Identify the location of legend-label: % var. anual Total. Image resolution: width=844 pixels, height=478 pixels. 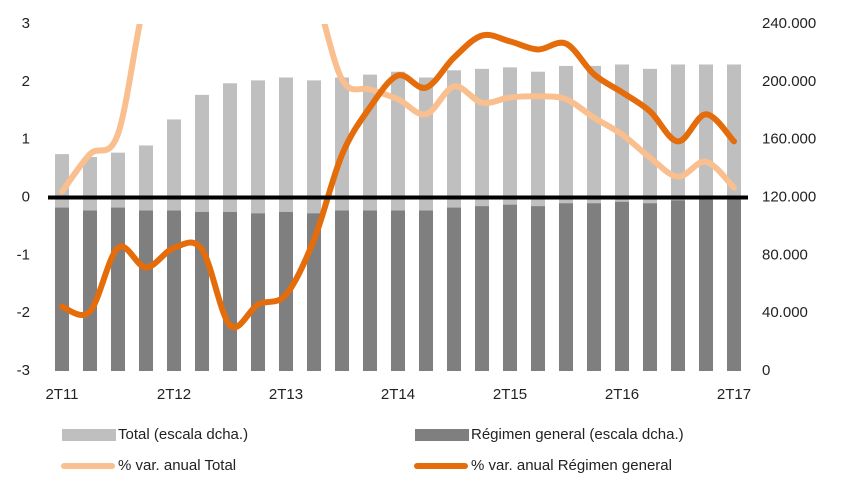
(177, 465).